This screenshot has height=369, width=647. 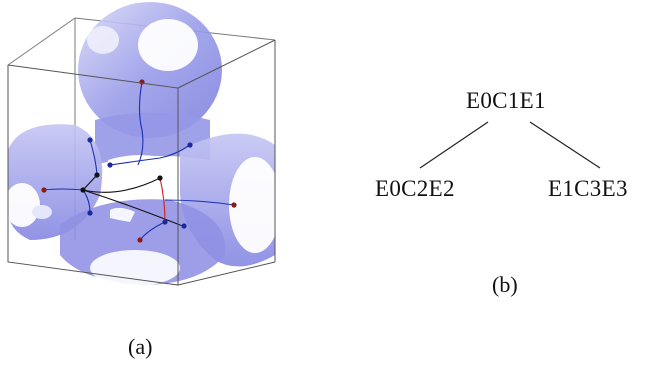 What do you see at coordinates (588, 188) in the screenshot?
I see `tree-node-right: E1C3E3` at bounding box center [588, 188].